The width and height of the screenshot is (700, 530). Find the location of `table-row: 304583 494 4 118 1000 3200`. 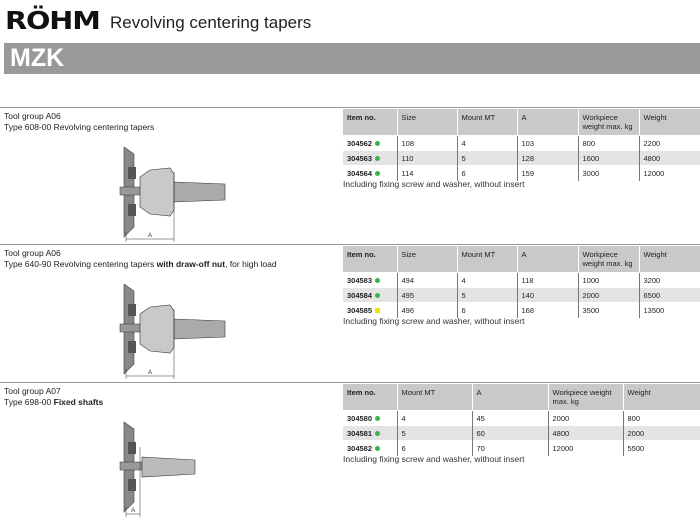

table-row: 304583 494 4 118 1000 3200 is located at coordinates (521, 280).